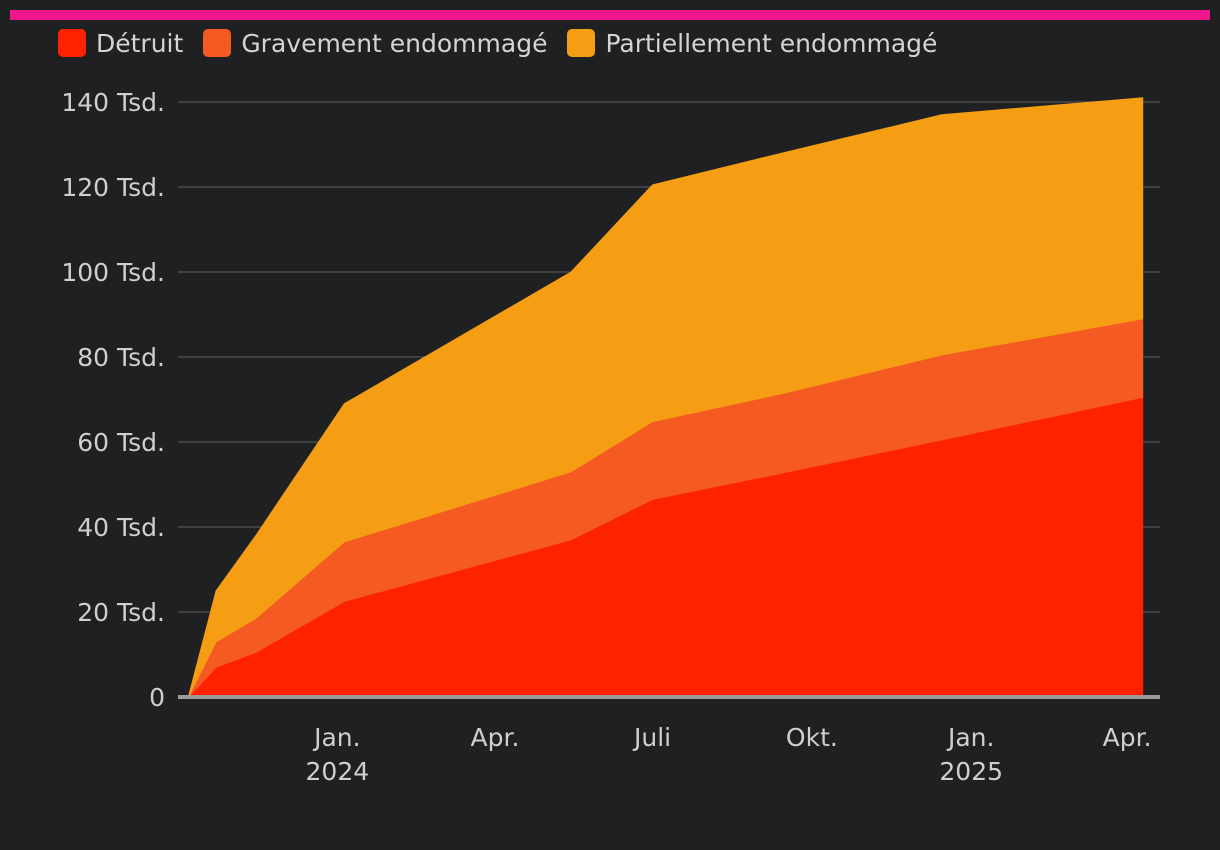  What do you see at coordinates (812, 737) in the screenshot?
I see `x-tick-label: Okt.` at bounding box center [812, 737].